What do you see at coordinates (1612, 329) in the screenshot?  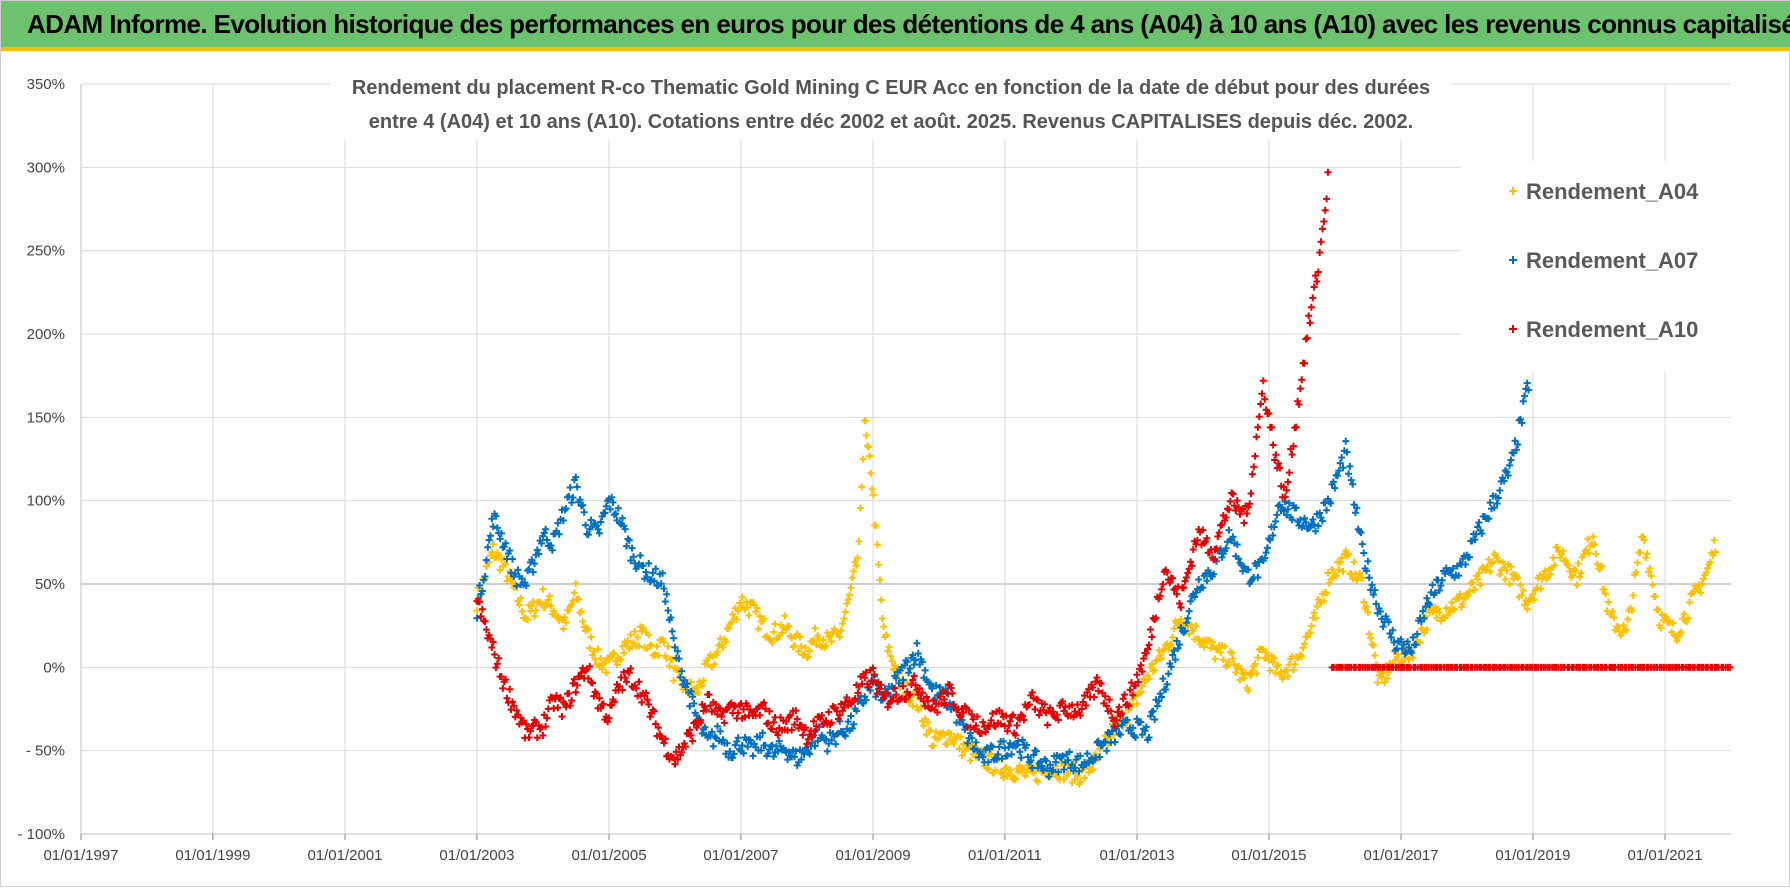 I see `legend-label: Rendement_A10` at bounding box center [1612, 329].